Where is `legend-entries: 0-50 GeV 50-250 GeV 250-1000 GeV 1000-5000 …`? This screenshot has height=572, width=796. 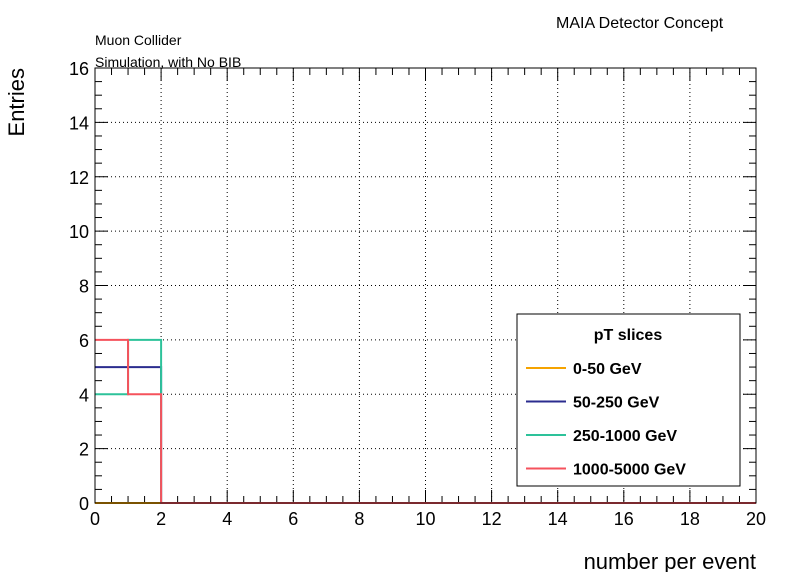
legend-entries: 0-50 GeV 50-250 GeV 250-1000 GeV 1000-5000 … is located at coordinates (606, 420).